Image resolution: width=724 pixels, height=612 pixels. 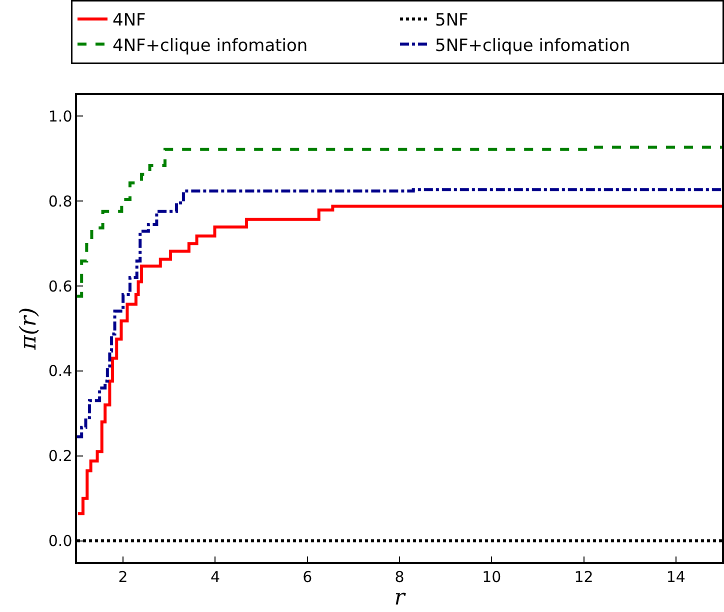 What do you see at coordinates (676, 577) in the screenshot?
I see `x-tick-label: 14` at bounding box center [676, 577].